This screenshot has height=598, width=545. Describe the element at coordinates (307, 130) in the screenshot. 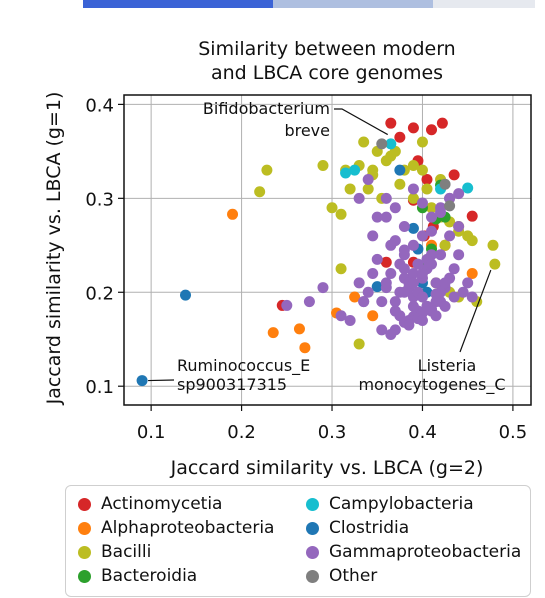

I see `annotation-label: breve` at that location.